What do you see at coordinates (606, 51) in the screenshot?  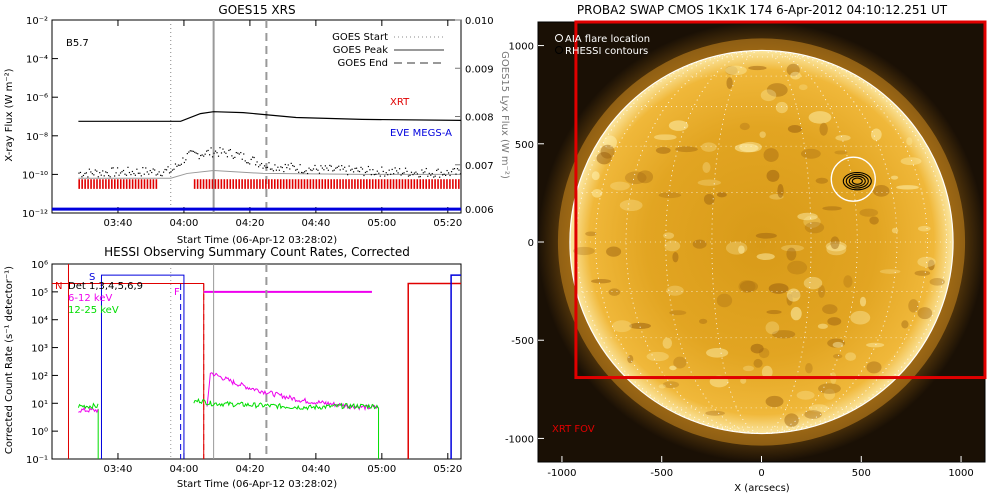 I see `swap-legend-rhessi: RHESSI contours` at bounding box center [606, 51].